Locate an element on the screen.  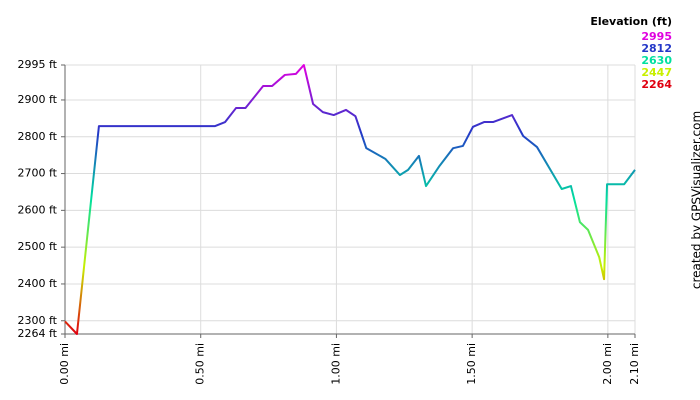
y-tick-label: 2300 ft is located at coordinates (38, 320).